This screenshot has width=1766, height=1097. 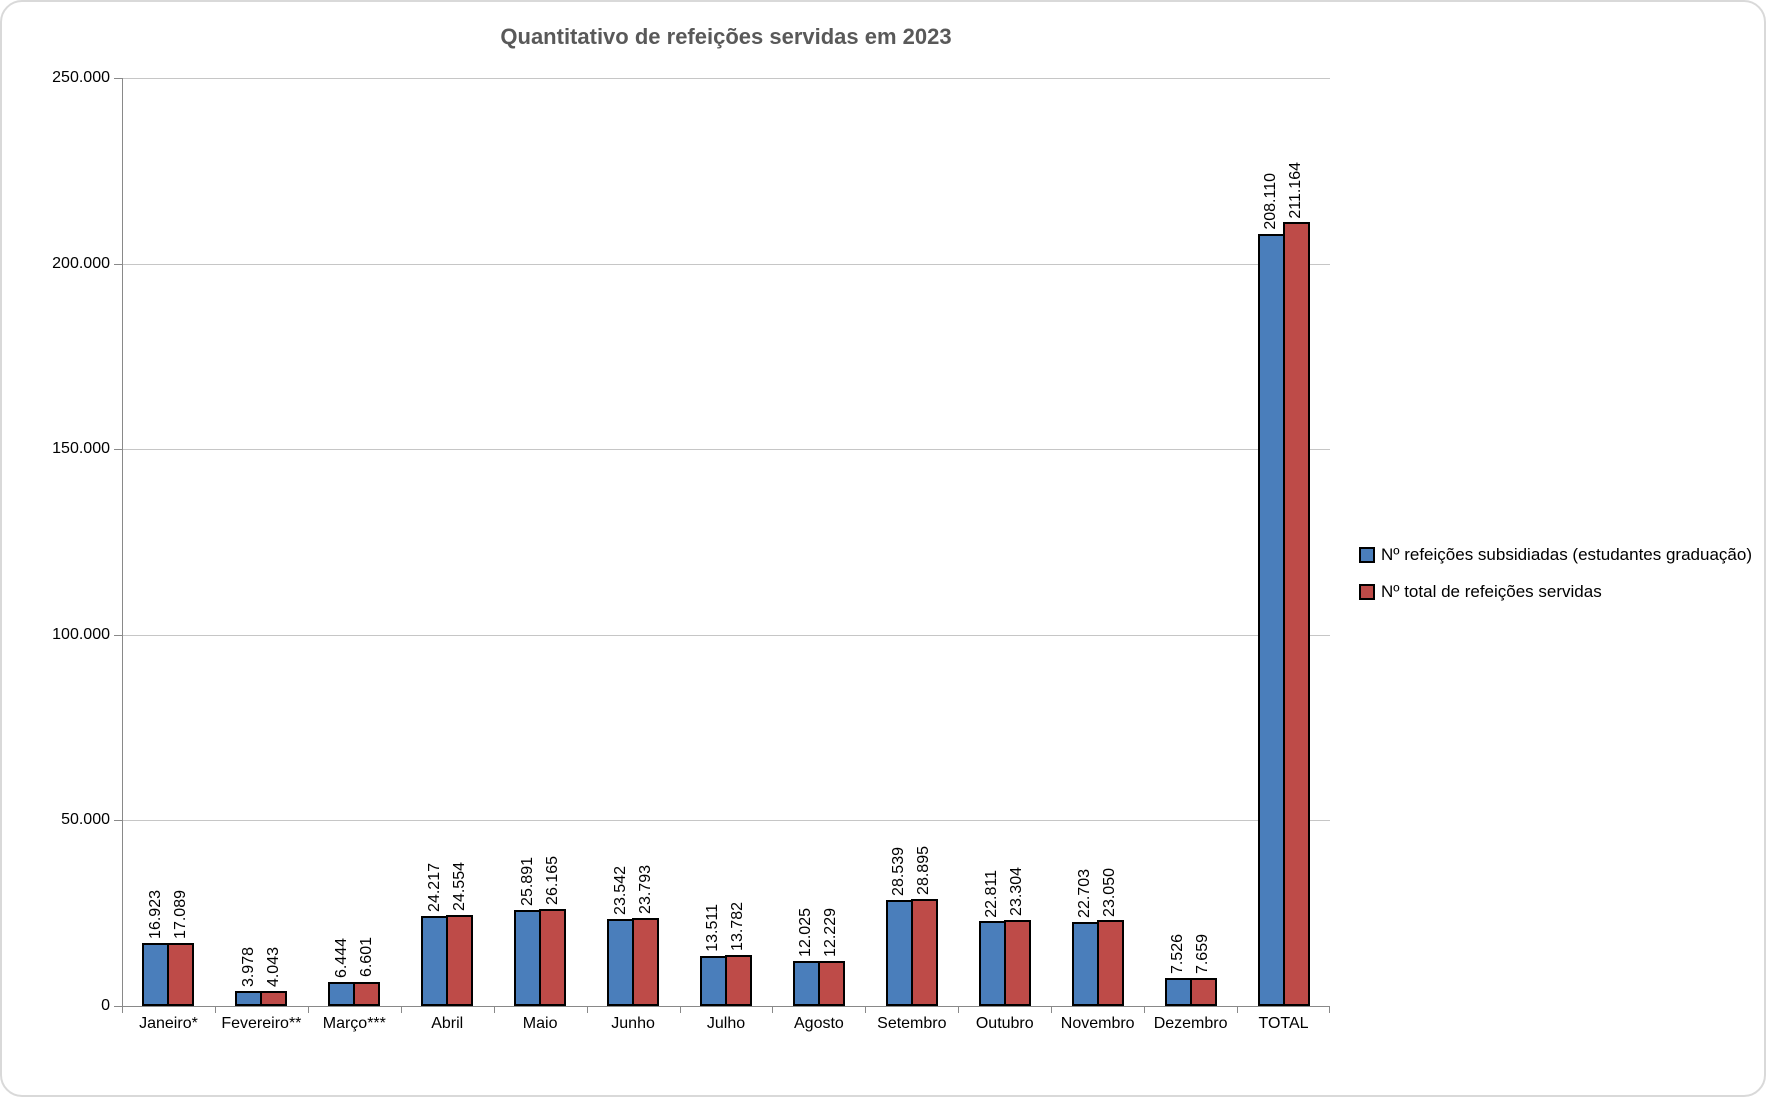 I want to click on legend-item-total: Nº total de refeições servidas, so click(x=1555, y=592).